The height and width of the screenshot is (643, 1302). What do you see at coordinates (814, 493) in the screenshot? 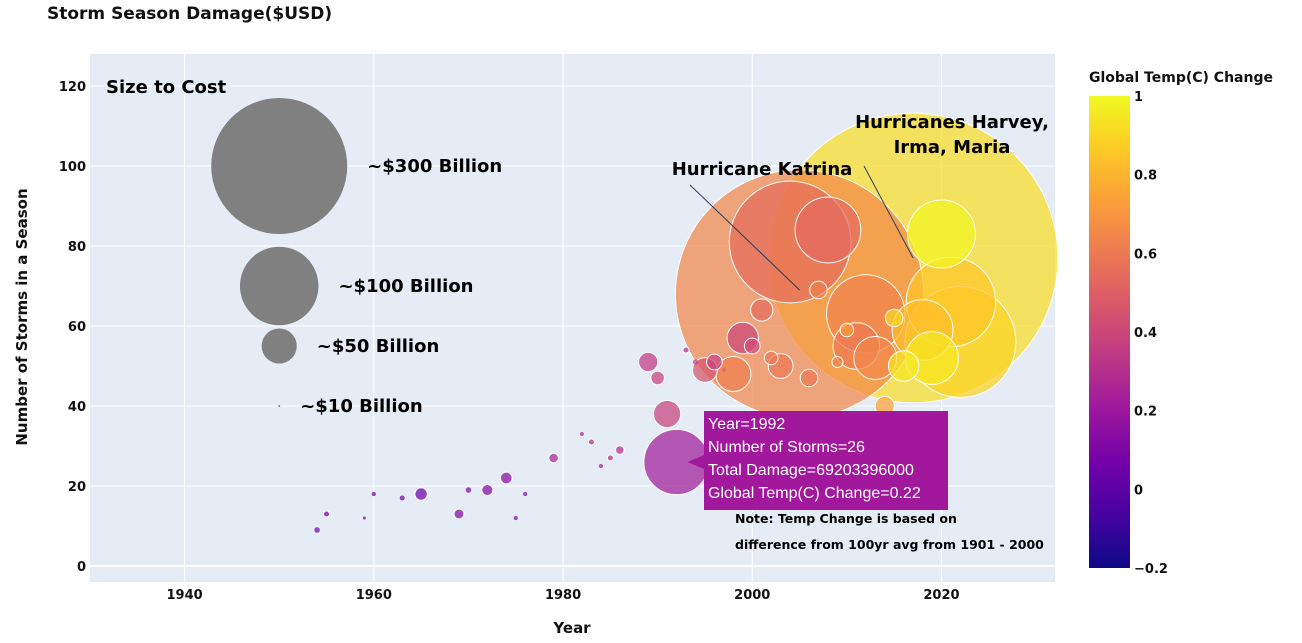
I see `tooltip-line: Global Temp(C) Change=0.22` at bounding box center [814, 493].